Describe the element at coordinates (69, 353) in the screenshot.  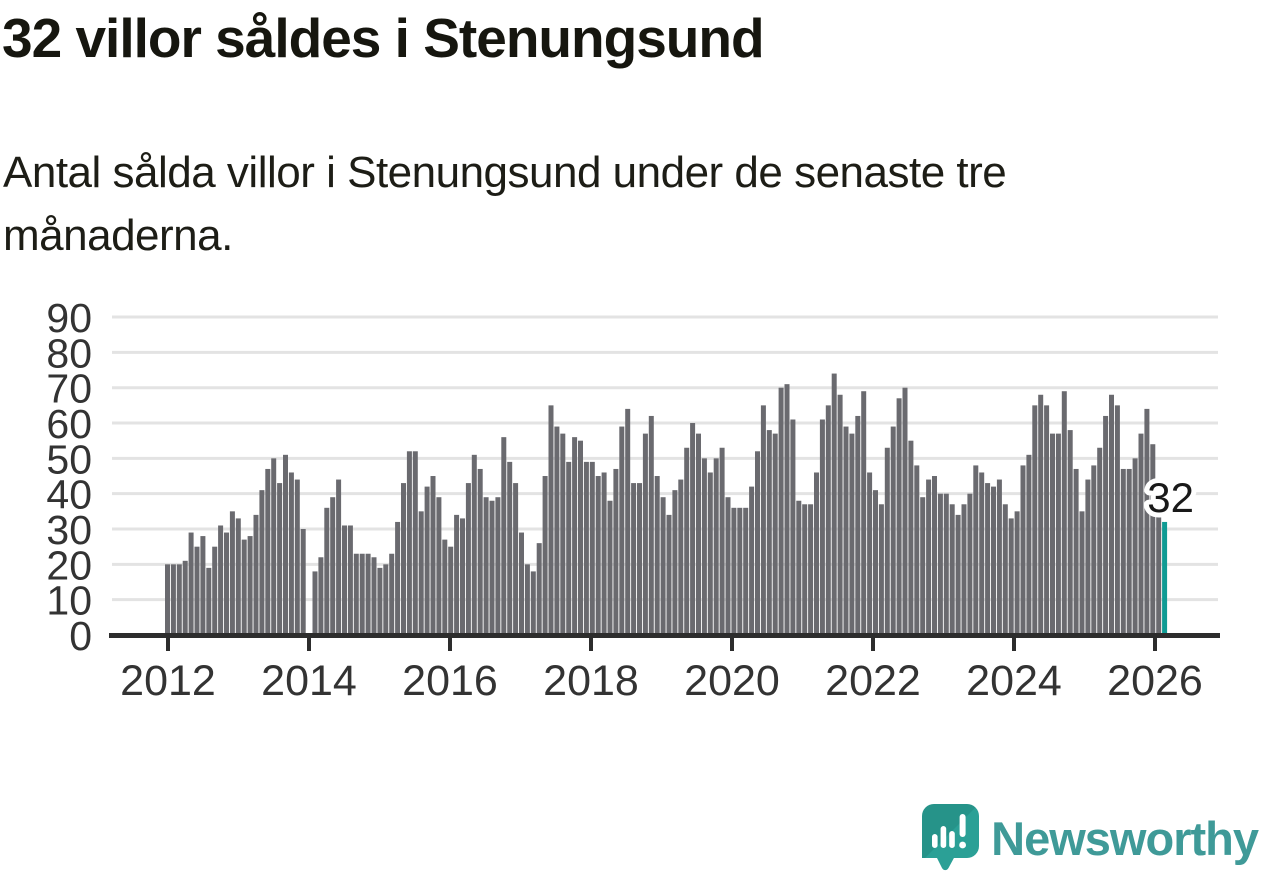
I see `y-axis-label: 80` at that location.